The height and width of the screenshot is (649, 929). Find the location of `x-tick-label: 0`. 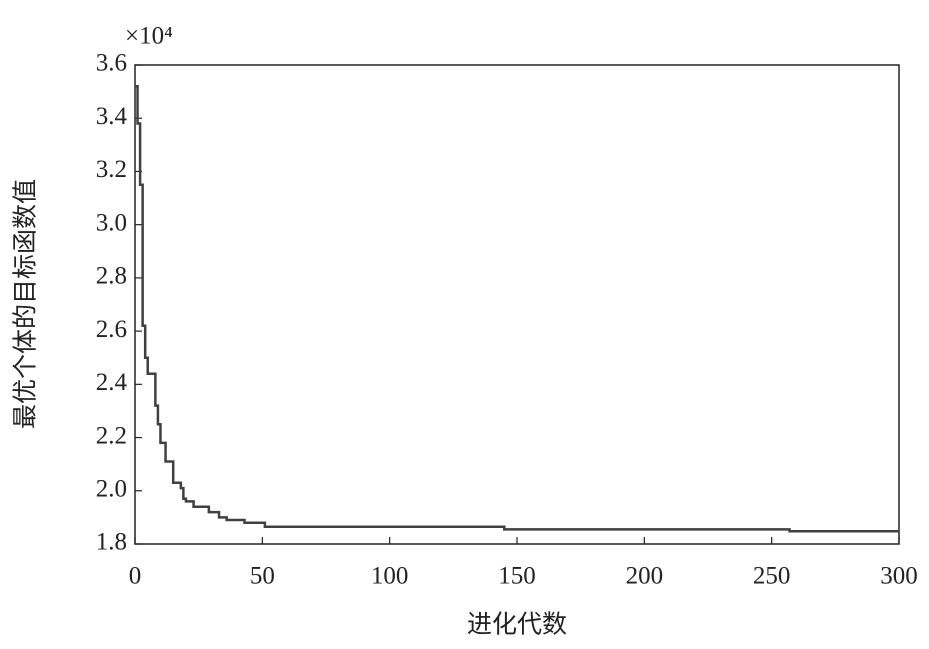

x-tick-label: 0 is located at coordinates (135, 576).